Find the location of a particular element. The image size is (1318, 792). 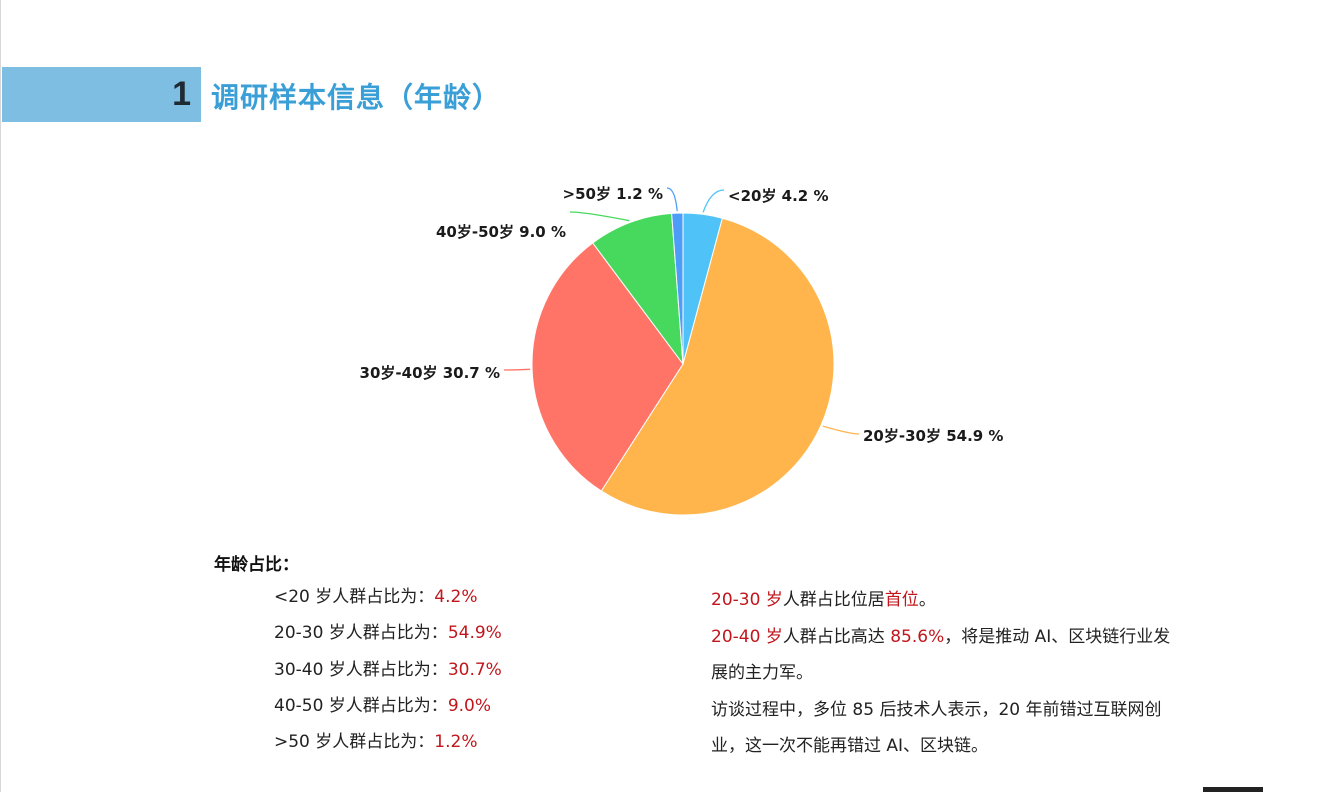

section-number-bar: 1 is located at coordinates (101, 94).